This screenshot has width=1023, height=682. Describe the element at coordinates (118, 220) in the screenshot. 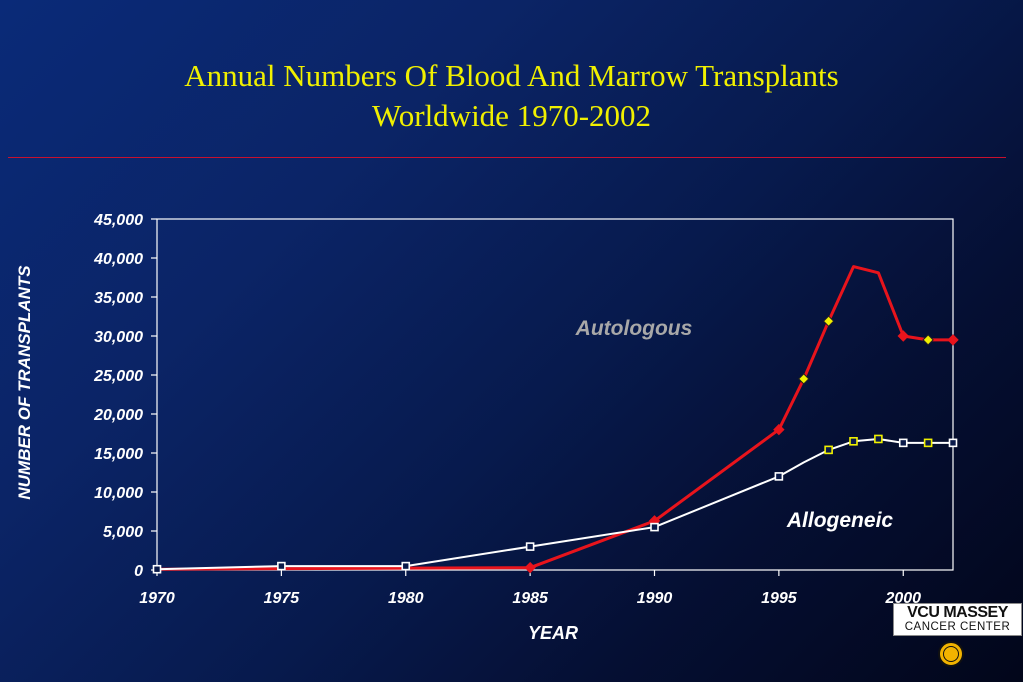

I see `y-tick-label: 45,000` at that location.